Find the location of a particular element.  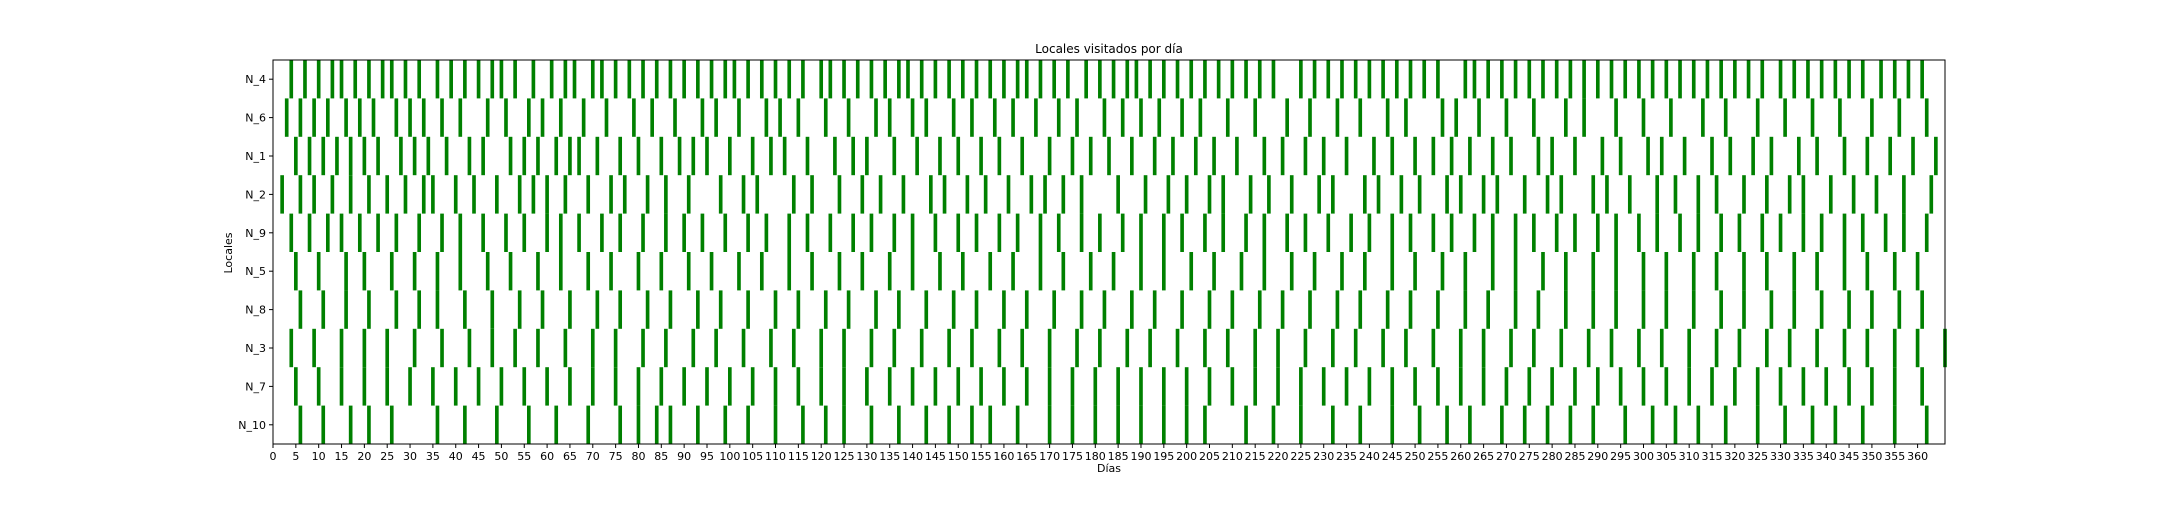

y-axis: N_4 N_6 N_1 N_2 N_9 N_5 N_8 N_3 N_7 N_10 is located at coordinates (255, 252).